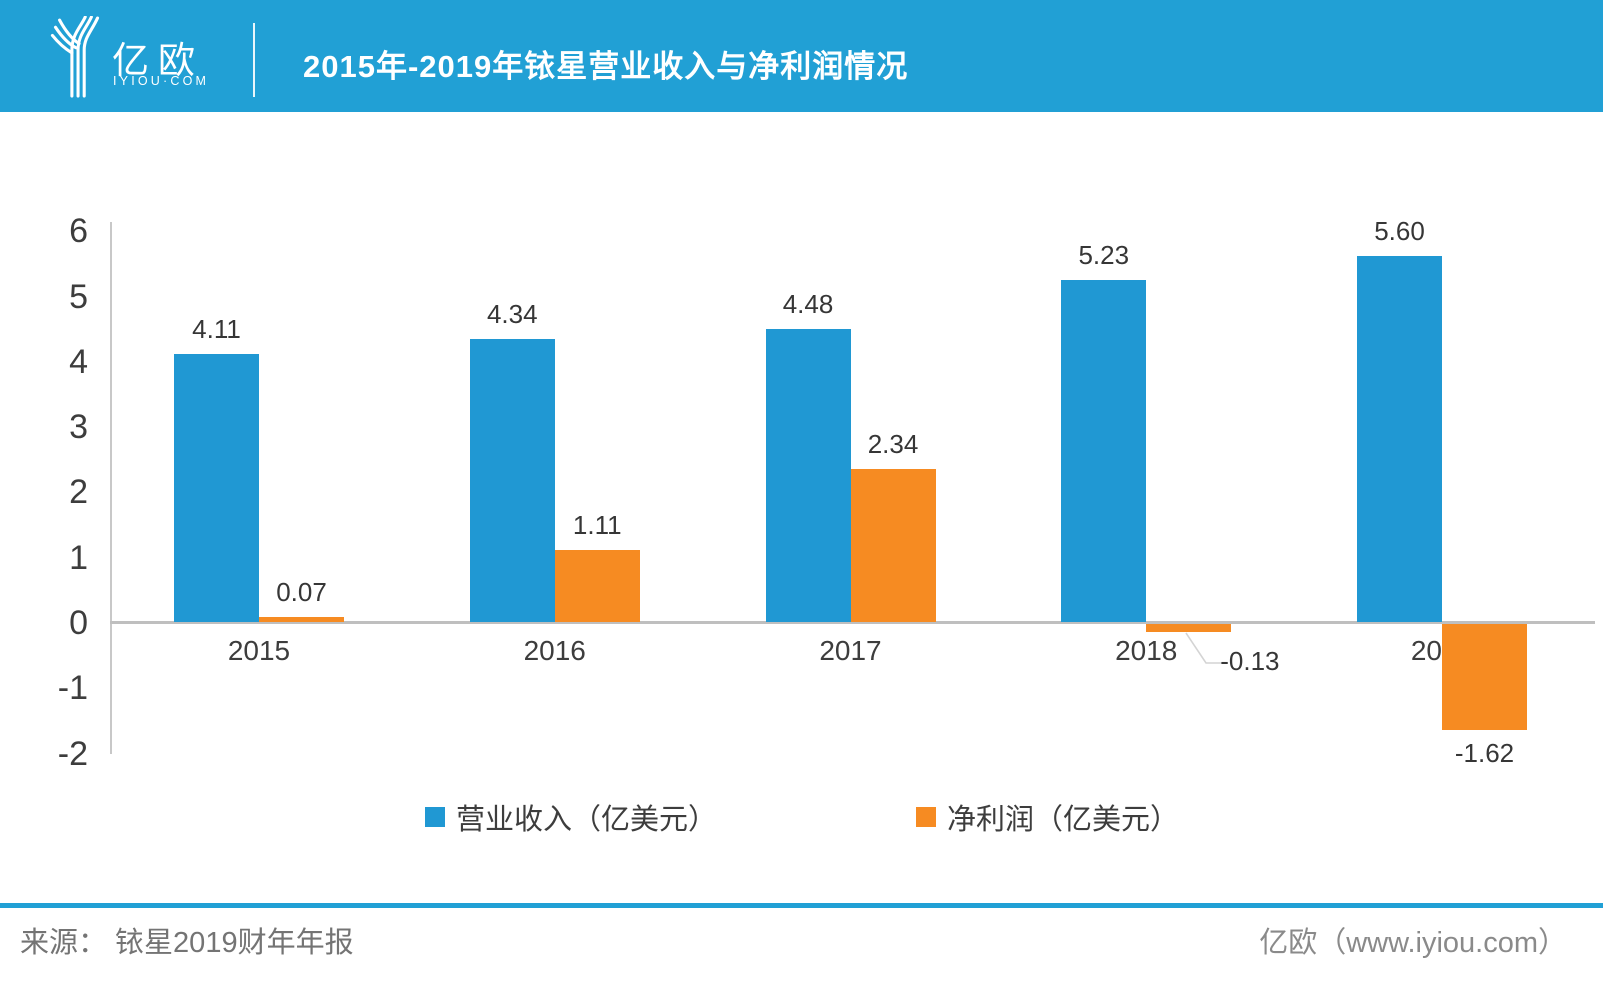  Describe the element at coordinates (111, 488) in the screenshot. I see `y-axis-line` at that location.